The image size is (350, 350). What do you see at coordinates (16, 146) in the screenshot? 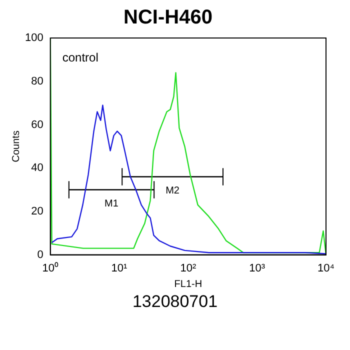
I see `y-axis-title: Counts` at bounding box center [16, 146].